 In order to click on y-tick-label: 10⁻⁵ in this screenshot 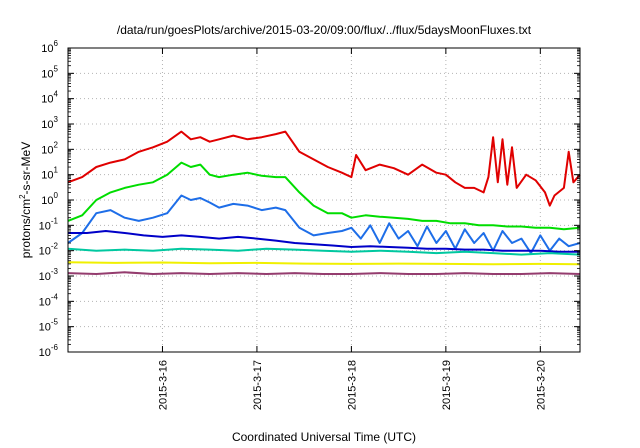, I will do `click(49, 326)`.